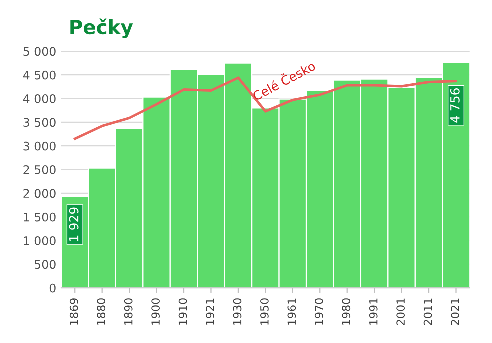 The width and height of the screenshot is (492, 343). What do you see at coordinates (40, 146) in the screenshot?
I see `y-tick-label: 3 000` at bounding box center [40, 146].